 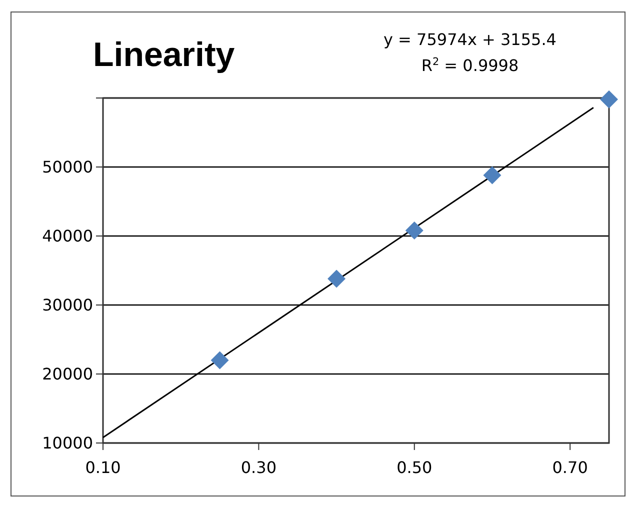 What do you see at coordinates (67, 443) in the screenshot?
I see `y-tick-label: 10000` at bounding box center [67, 443].